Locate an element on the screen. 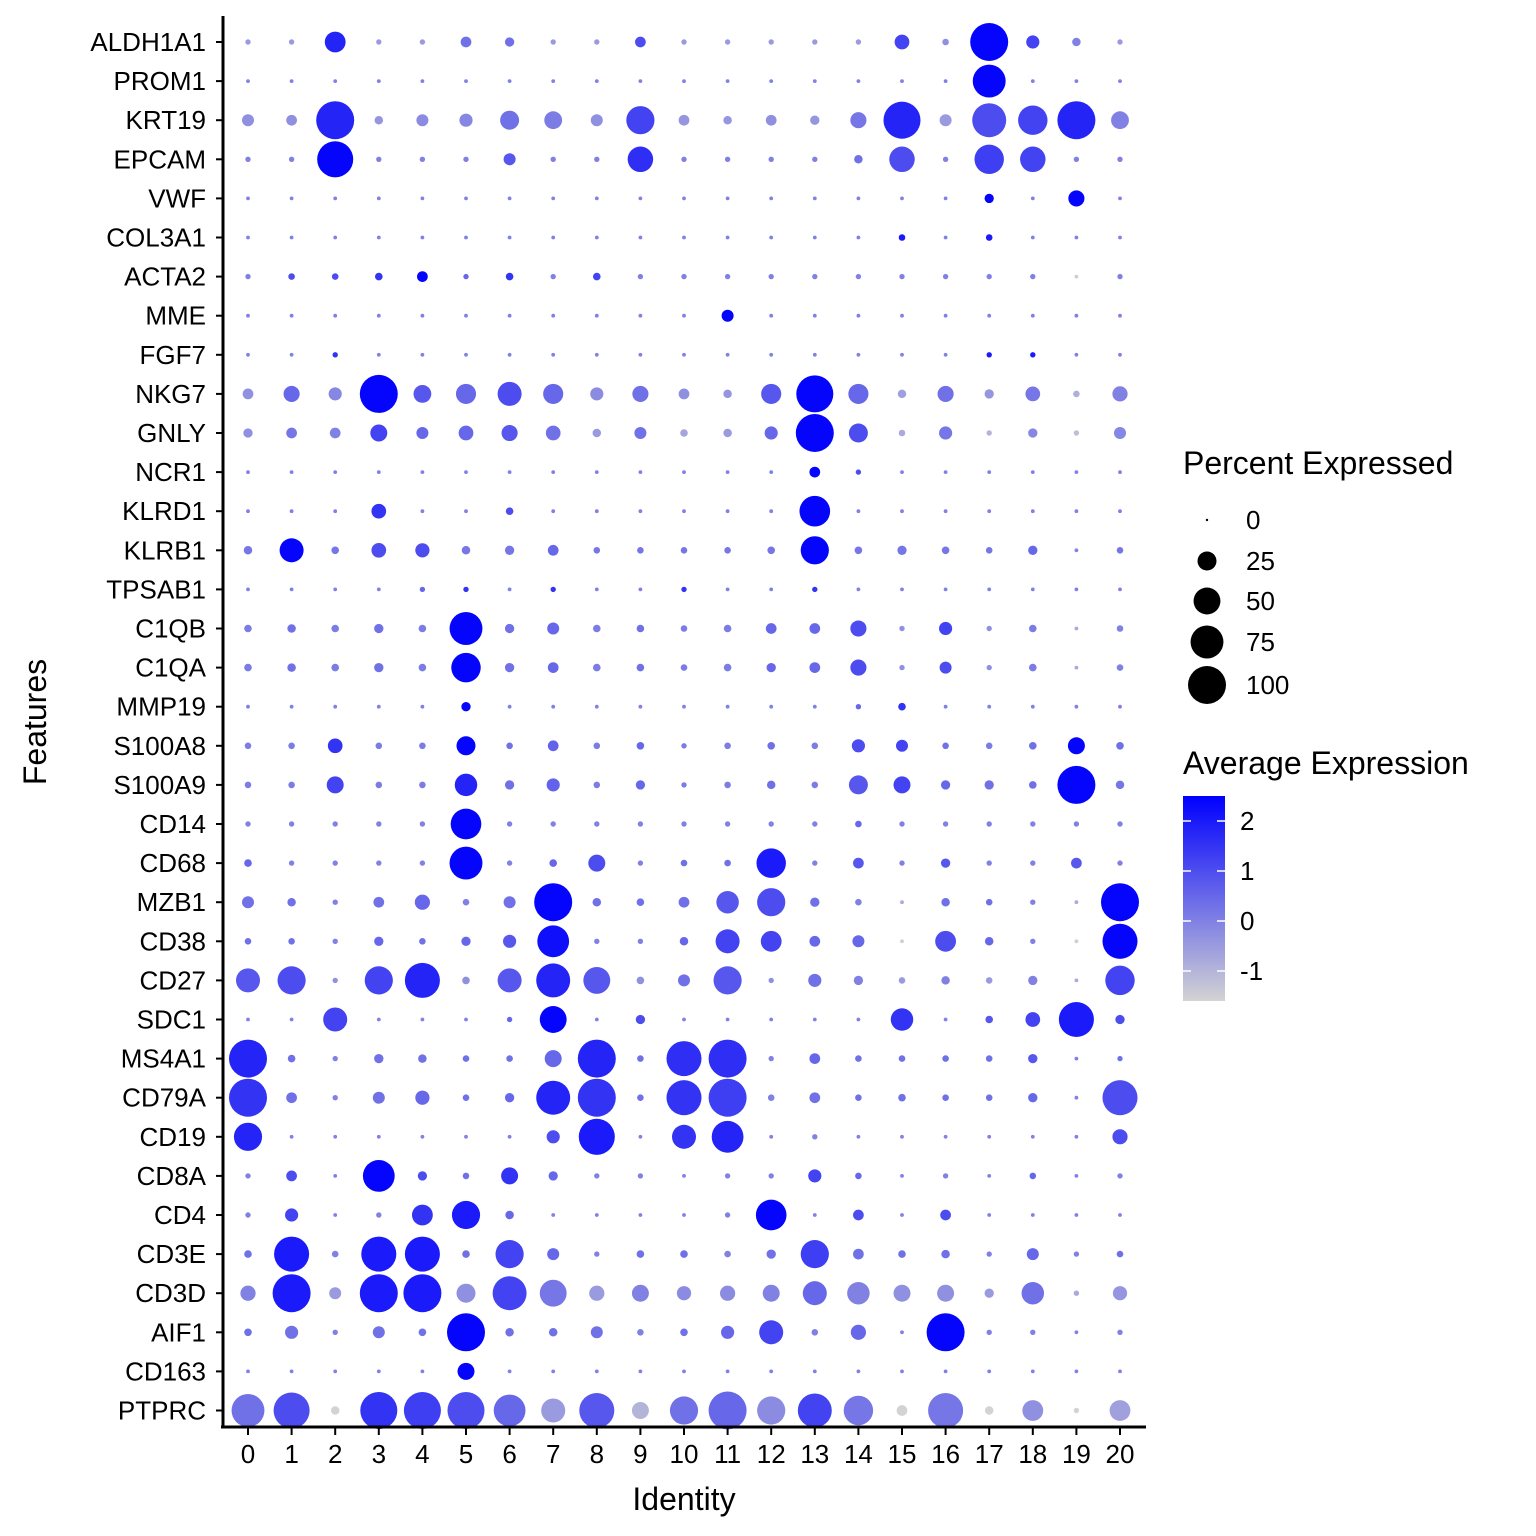  size-legend-label-25: 25 is located at coordinates (1260, 561).